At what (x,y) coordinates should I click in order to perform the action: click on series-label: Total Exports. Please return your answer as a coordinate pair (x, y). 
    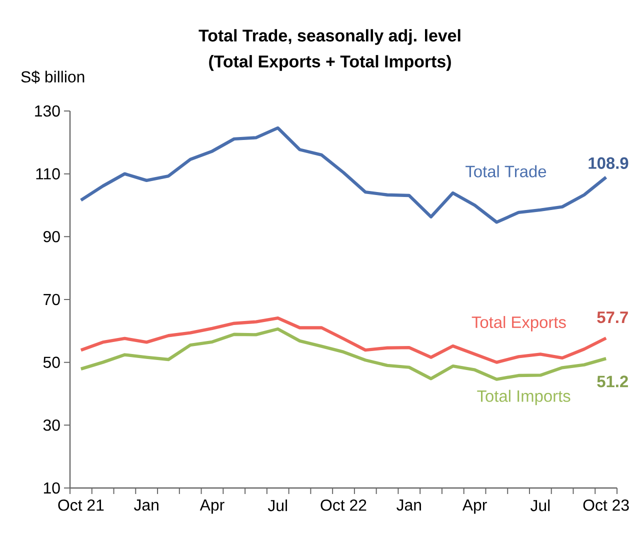
    Looking at the image, I should click on (519, 324).